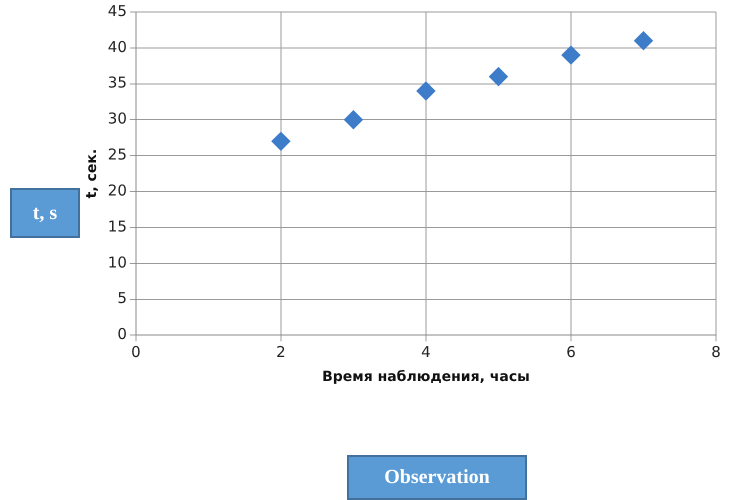 The image size is (730, 500). Describe the element at coordinates (117, 83) in the screenshot. I see `y-tick-label: 35` at that location.